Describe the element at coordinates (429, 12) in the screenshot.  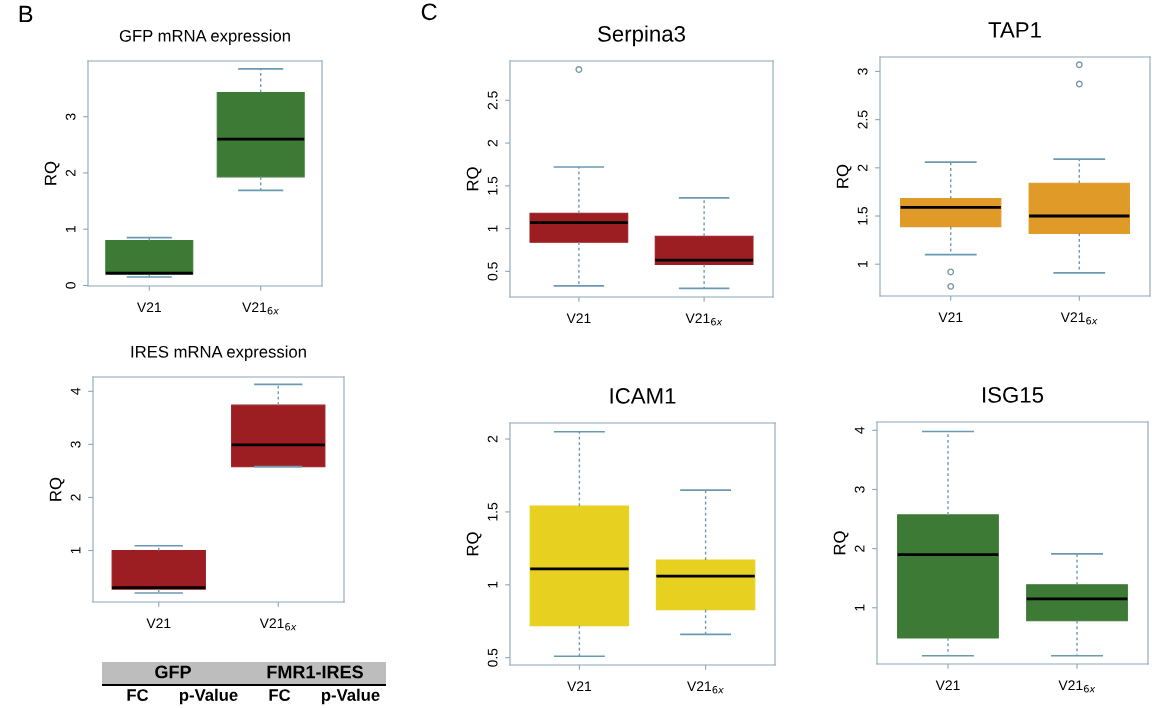
I see `text: C` at that location.